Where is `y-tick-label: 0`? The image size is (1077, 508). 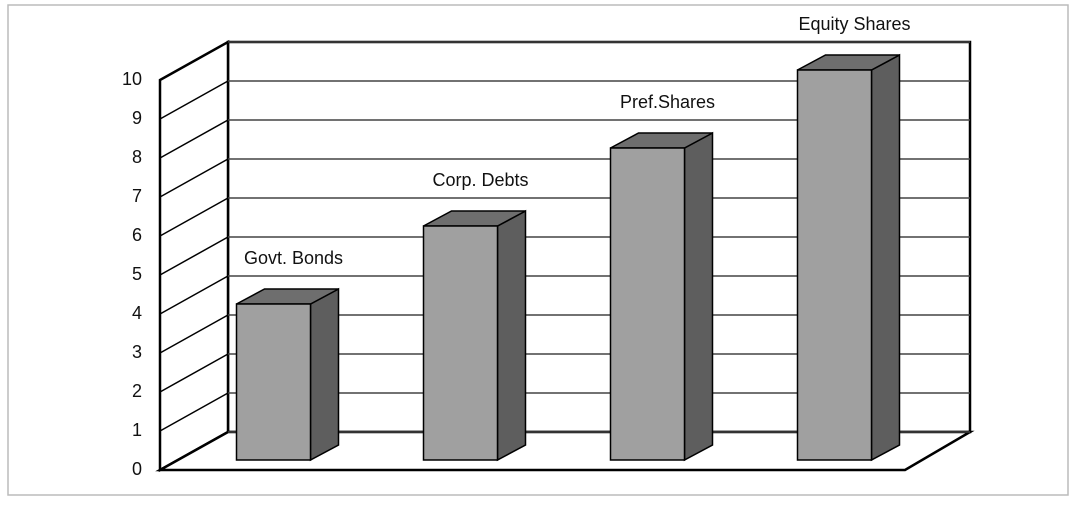 y-tick-label: 0 is located at coordinates (137, 469).